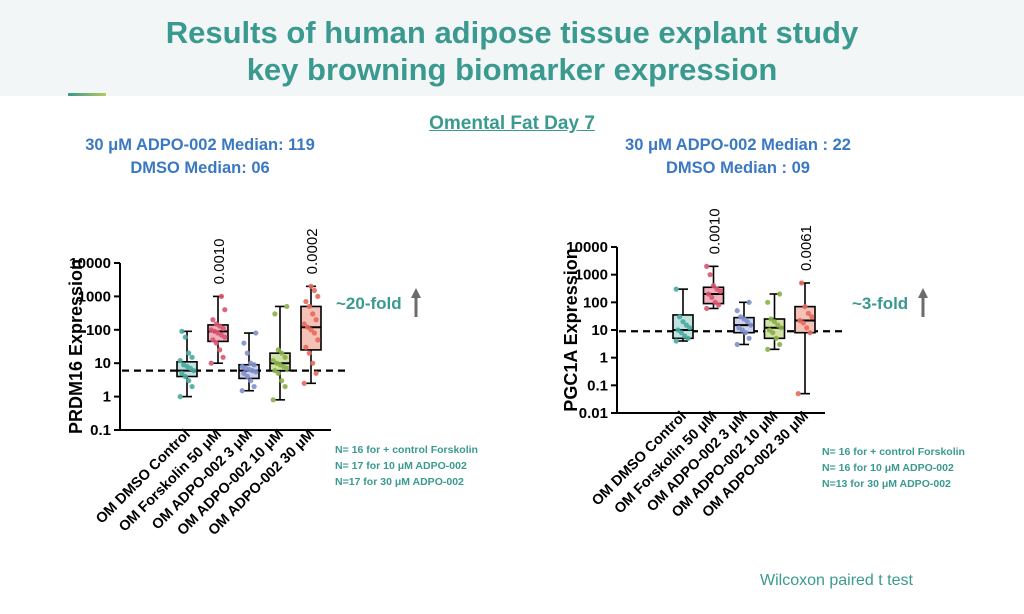 This screenshot has height=614, width=1024. I want to click on p-value-label: 0.0002, so click(312, 251).